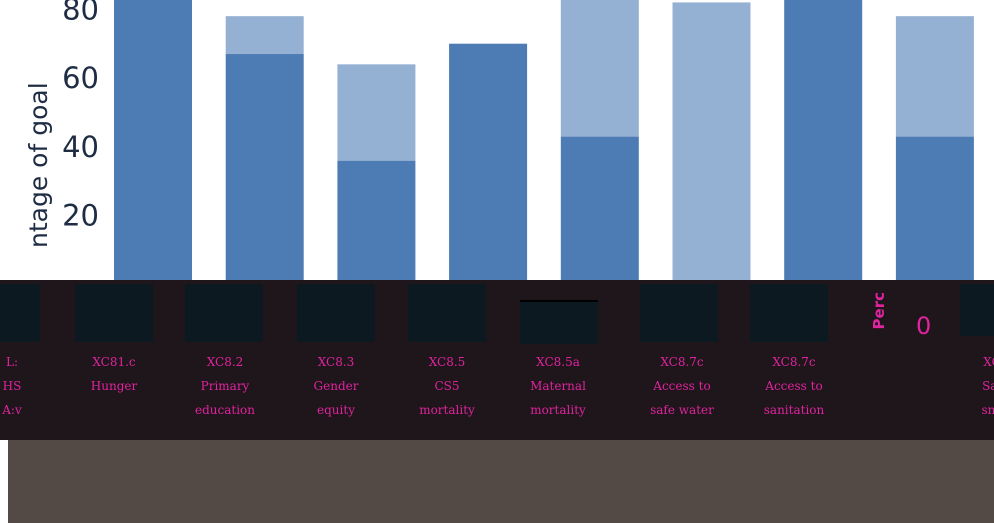  Describe the element at coordinates (114, 374) in the screenshot. I see `category-label: XC81.c Hunger` at that location.